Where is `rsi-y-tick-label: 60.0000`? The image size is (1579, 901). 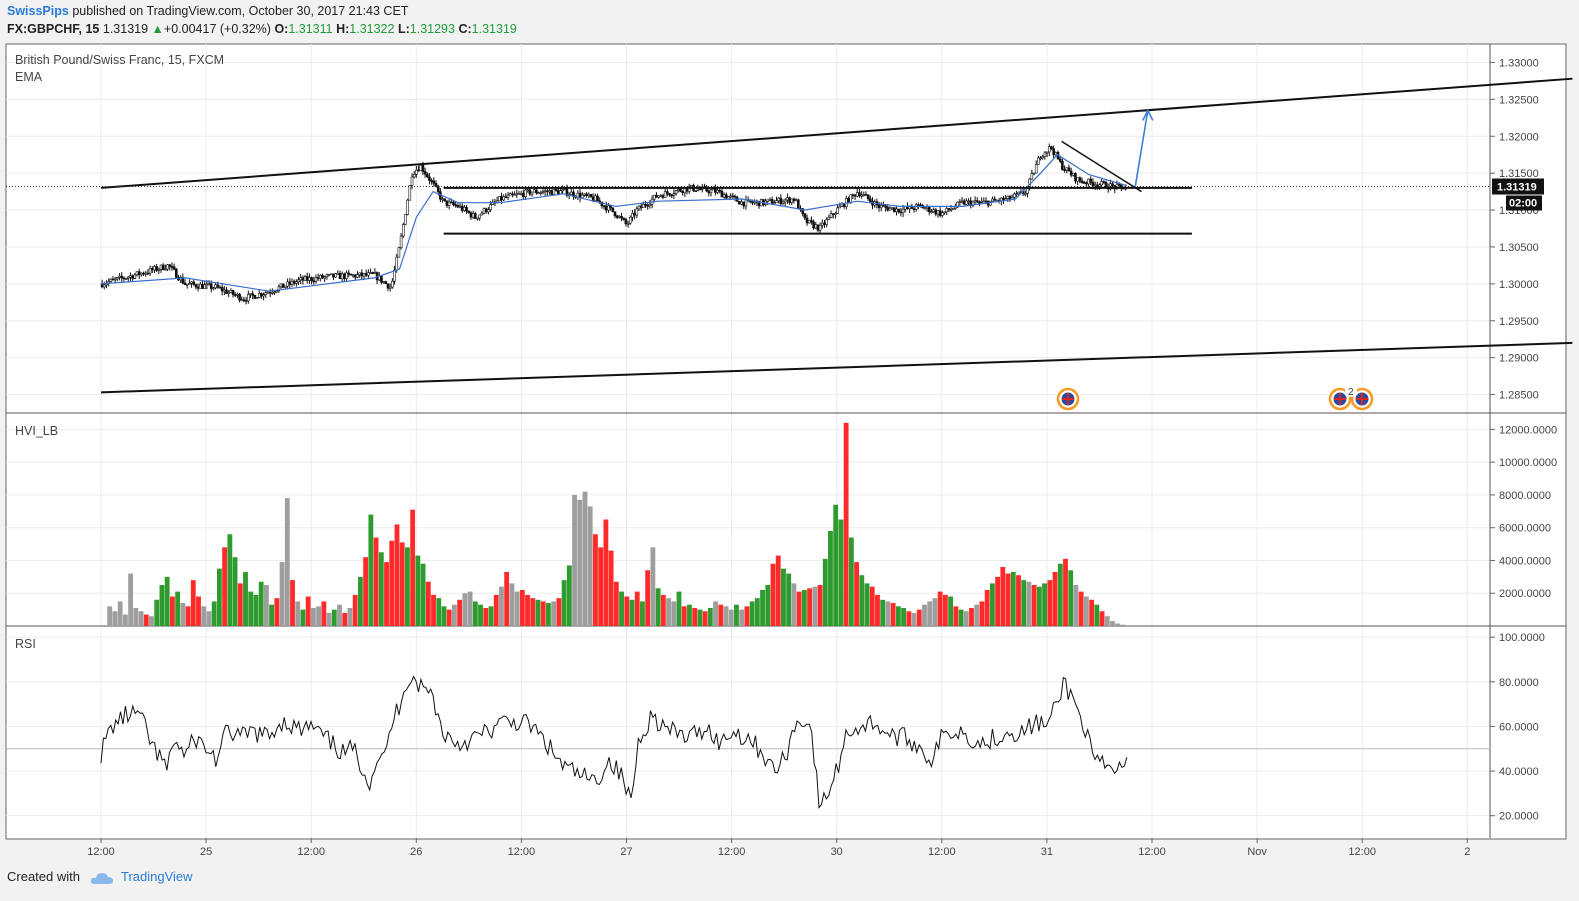 rsi-y-tick-label: 60.0000 is located at coordinates (1519, 727).